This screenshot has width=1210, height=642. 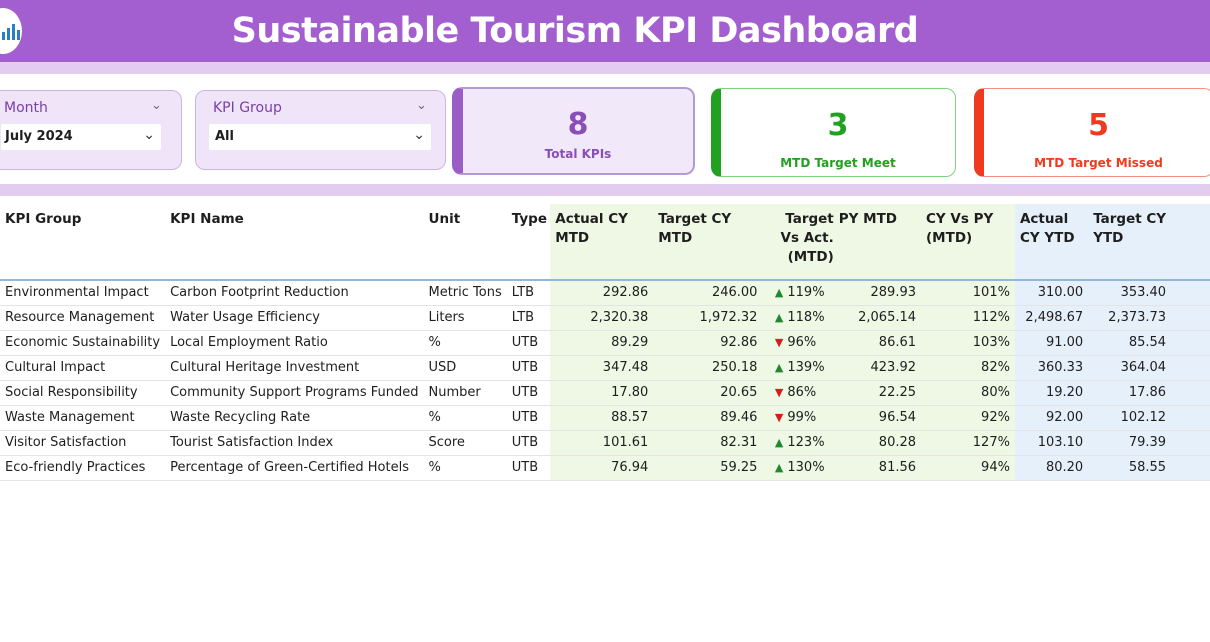 I want to click on cell-py-mtd: 81.56, so click(x=877, y=468).